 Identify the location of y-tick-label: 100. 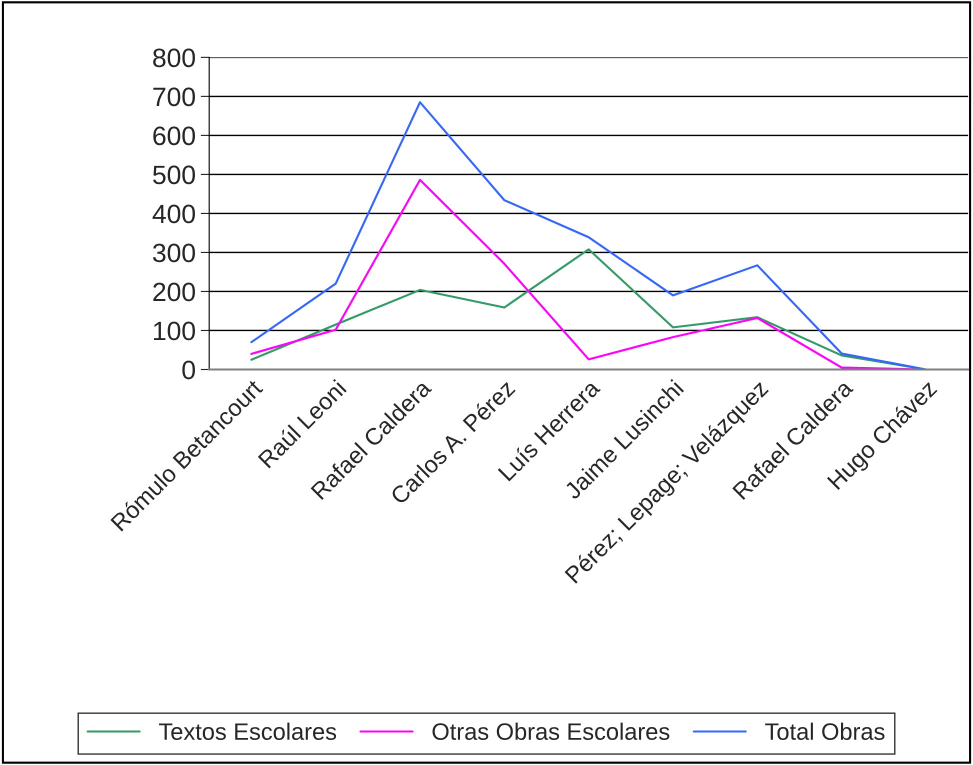
(174, 331).